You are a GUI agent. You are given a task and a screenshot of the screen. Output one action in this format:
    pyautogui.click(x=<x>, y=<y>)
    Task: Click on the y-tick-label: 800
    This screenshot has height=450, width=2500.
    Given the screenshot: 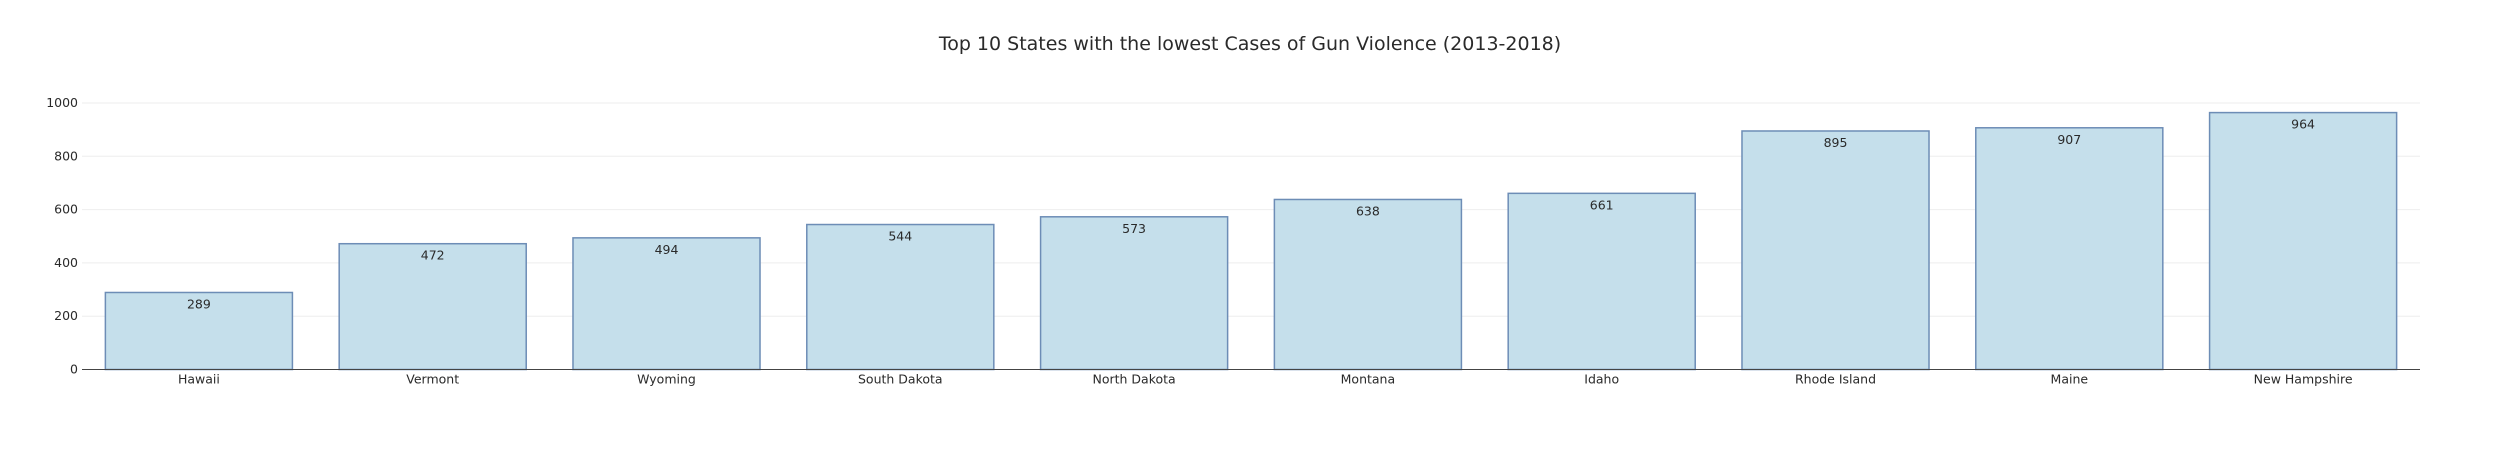 What is the action you would take?
    pyautogui.click(x=66, y=155)
    